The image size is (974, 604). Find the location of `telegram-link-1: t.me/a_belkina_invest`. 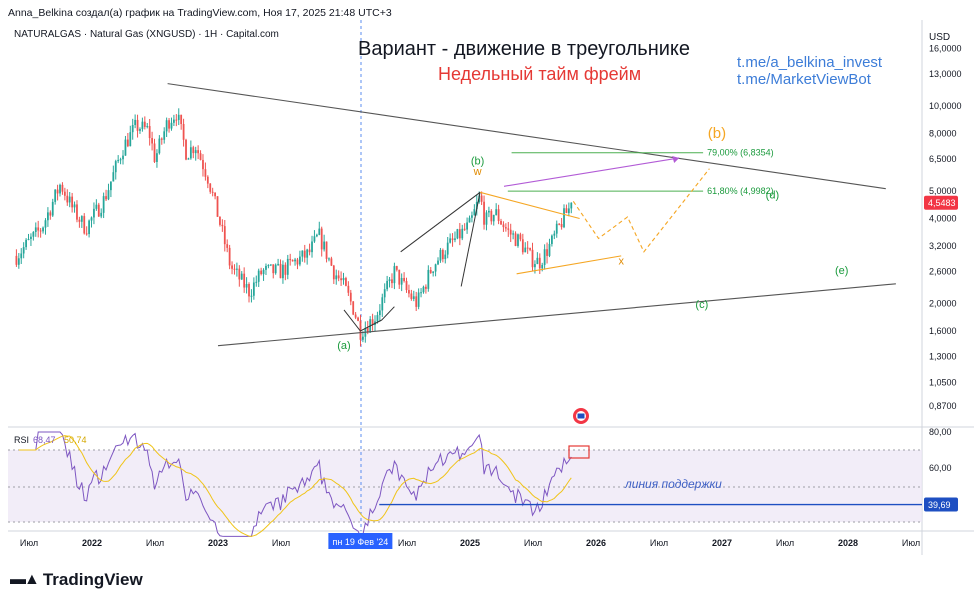

telegram-link-1: t.me/a_belkina_invest is located at coordinates (810, 62).